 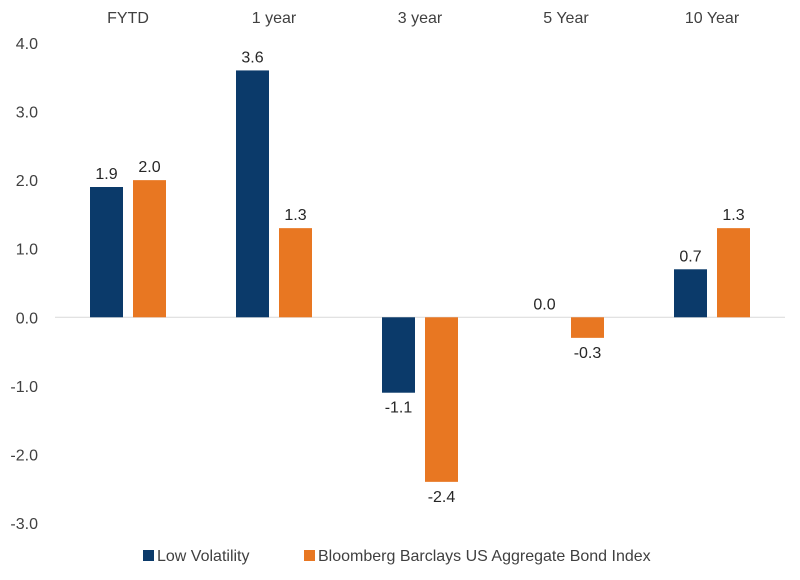 I want to click on data-label: -2.4, so click(x=442, y=497).